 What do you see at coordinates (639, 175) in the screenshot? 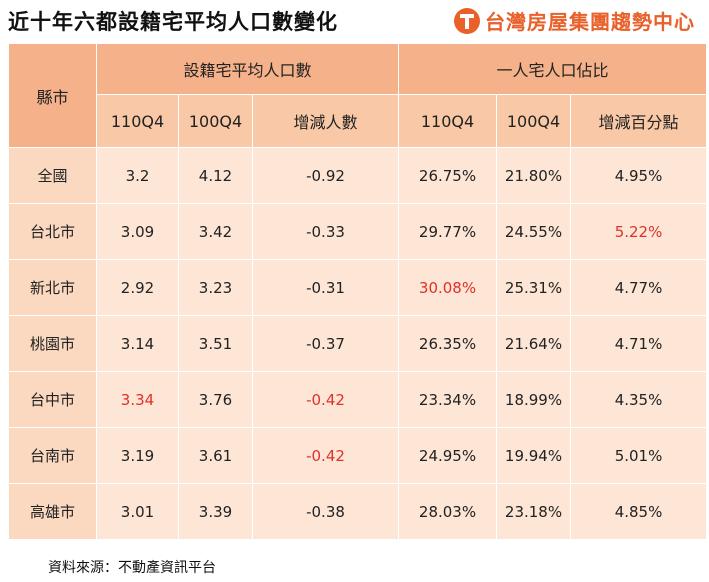
I see `value-cell: 4.95%` at bounding box center [639, 175].